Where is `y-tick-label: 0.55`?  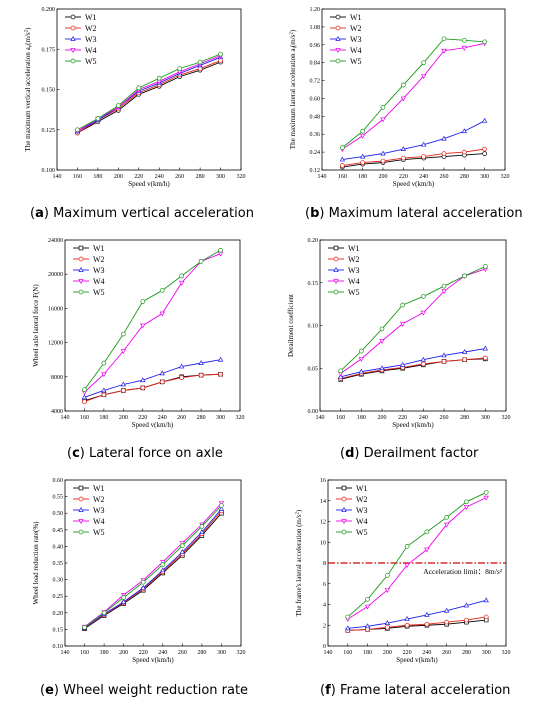
y-tick-label: 0.55 is located at coordinates (58, 498).